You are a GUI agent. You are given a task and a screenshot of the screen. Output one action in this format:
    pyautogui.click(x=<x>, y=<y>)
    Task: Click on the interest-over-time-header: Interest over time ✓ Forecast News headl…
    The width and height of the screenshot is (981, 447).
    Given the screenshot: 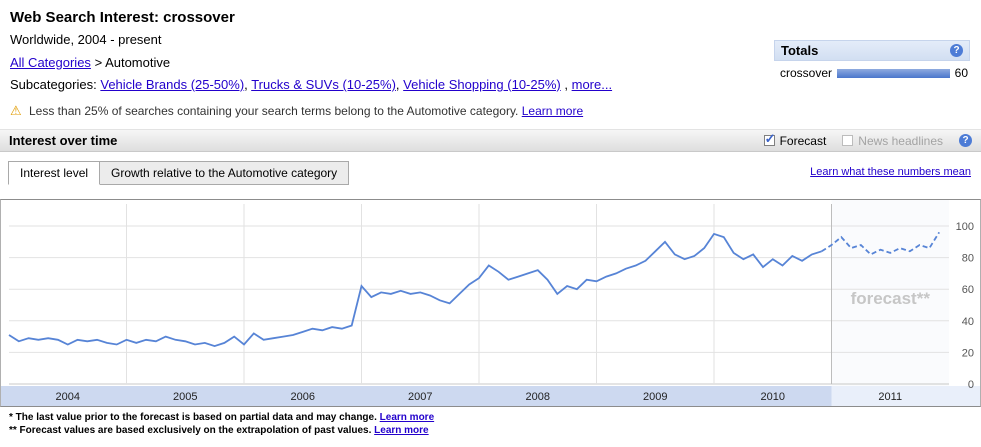 What is the action you would take?
    pyautogui.click(x=490, y=140)
    